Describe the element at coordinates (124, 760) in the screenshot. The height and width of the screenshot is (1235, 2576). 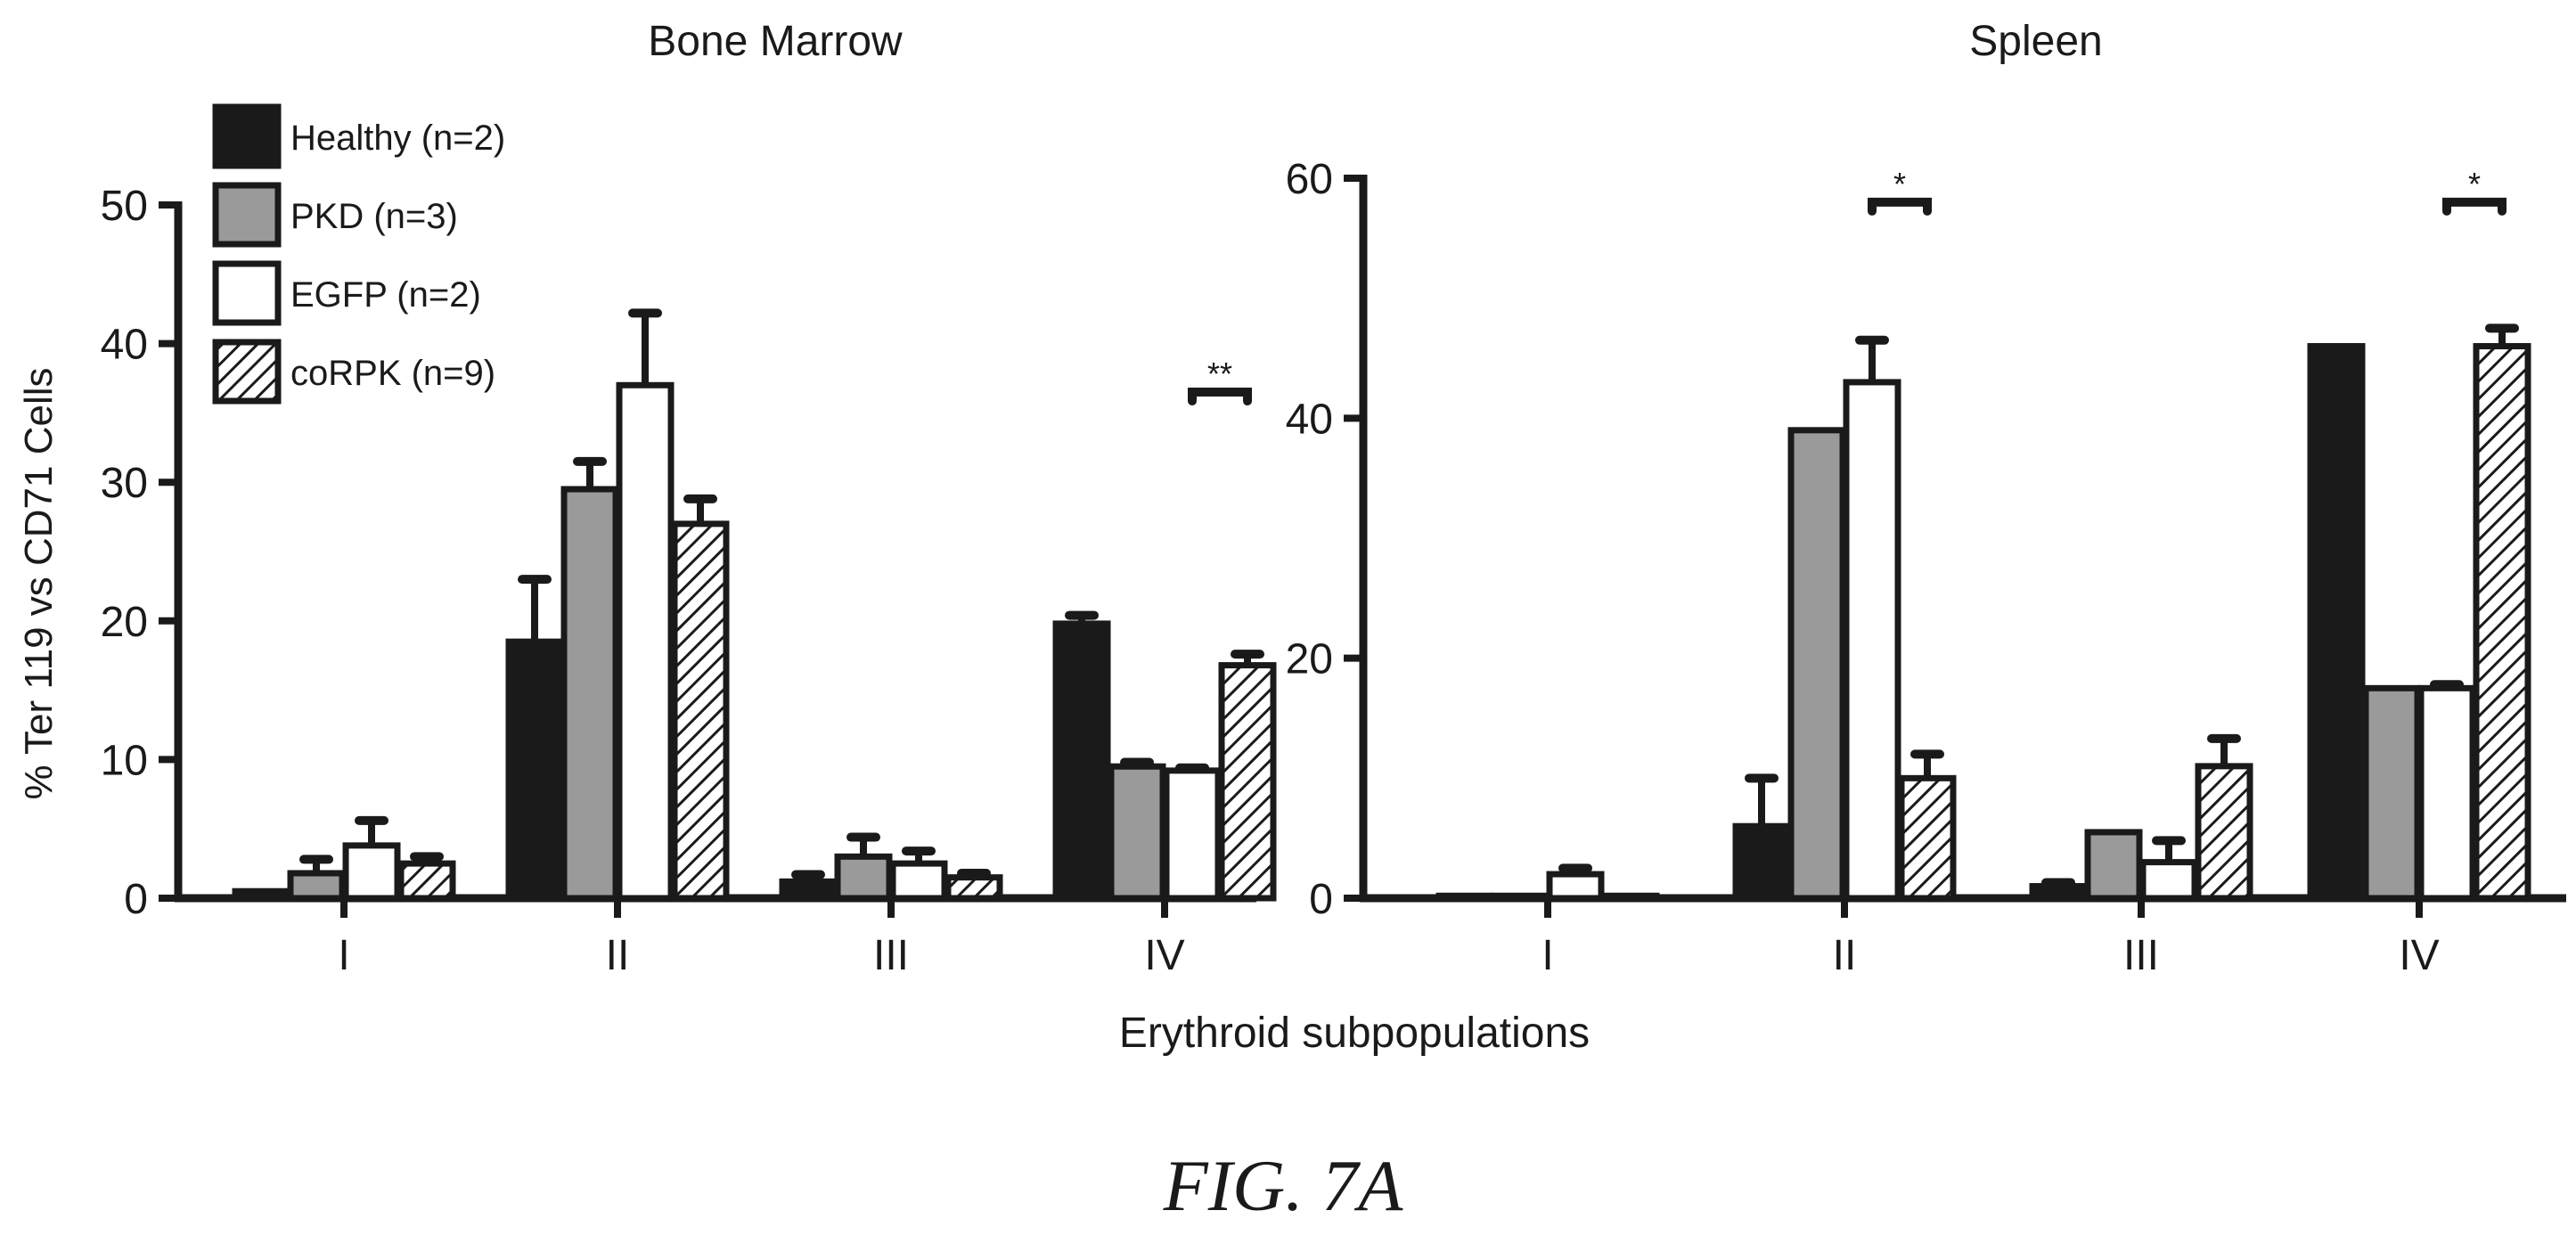
I see `bm-y-tick-label: 10` at that location.